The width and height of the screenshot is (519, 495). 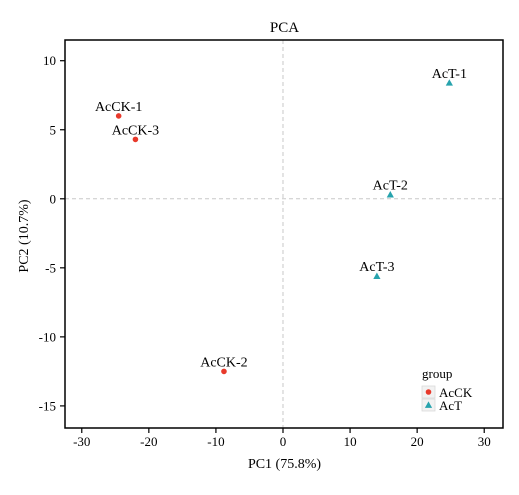 I want to click on x-tick-label: -20, so click(x=148, y=441).